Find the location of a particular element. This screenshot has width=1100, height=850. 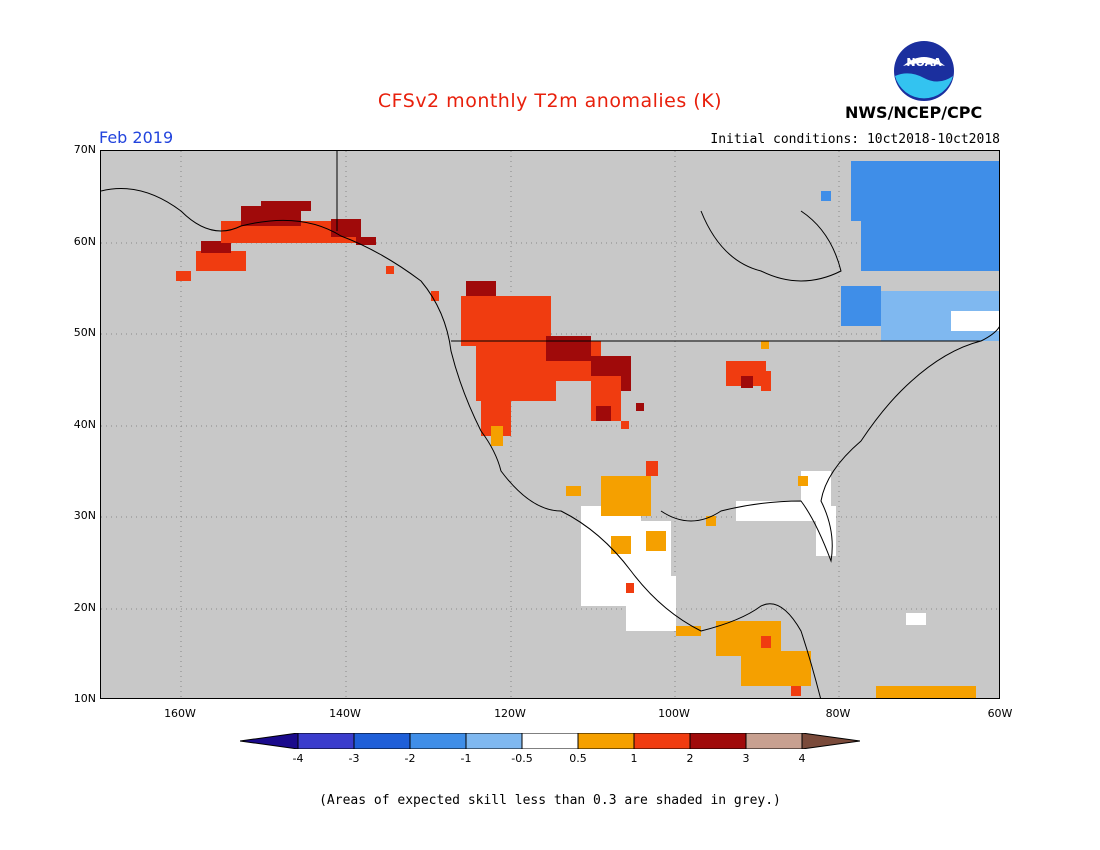

noaa-logo-text: NOAA is located at coordinates (924, 62).